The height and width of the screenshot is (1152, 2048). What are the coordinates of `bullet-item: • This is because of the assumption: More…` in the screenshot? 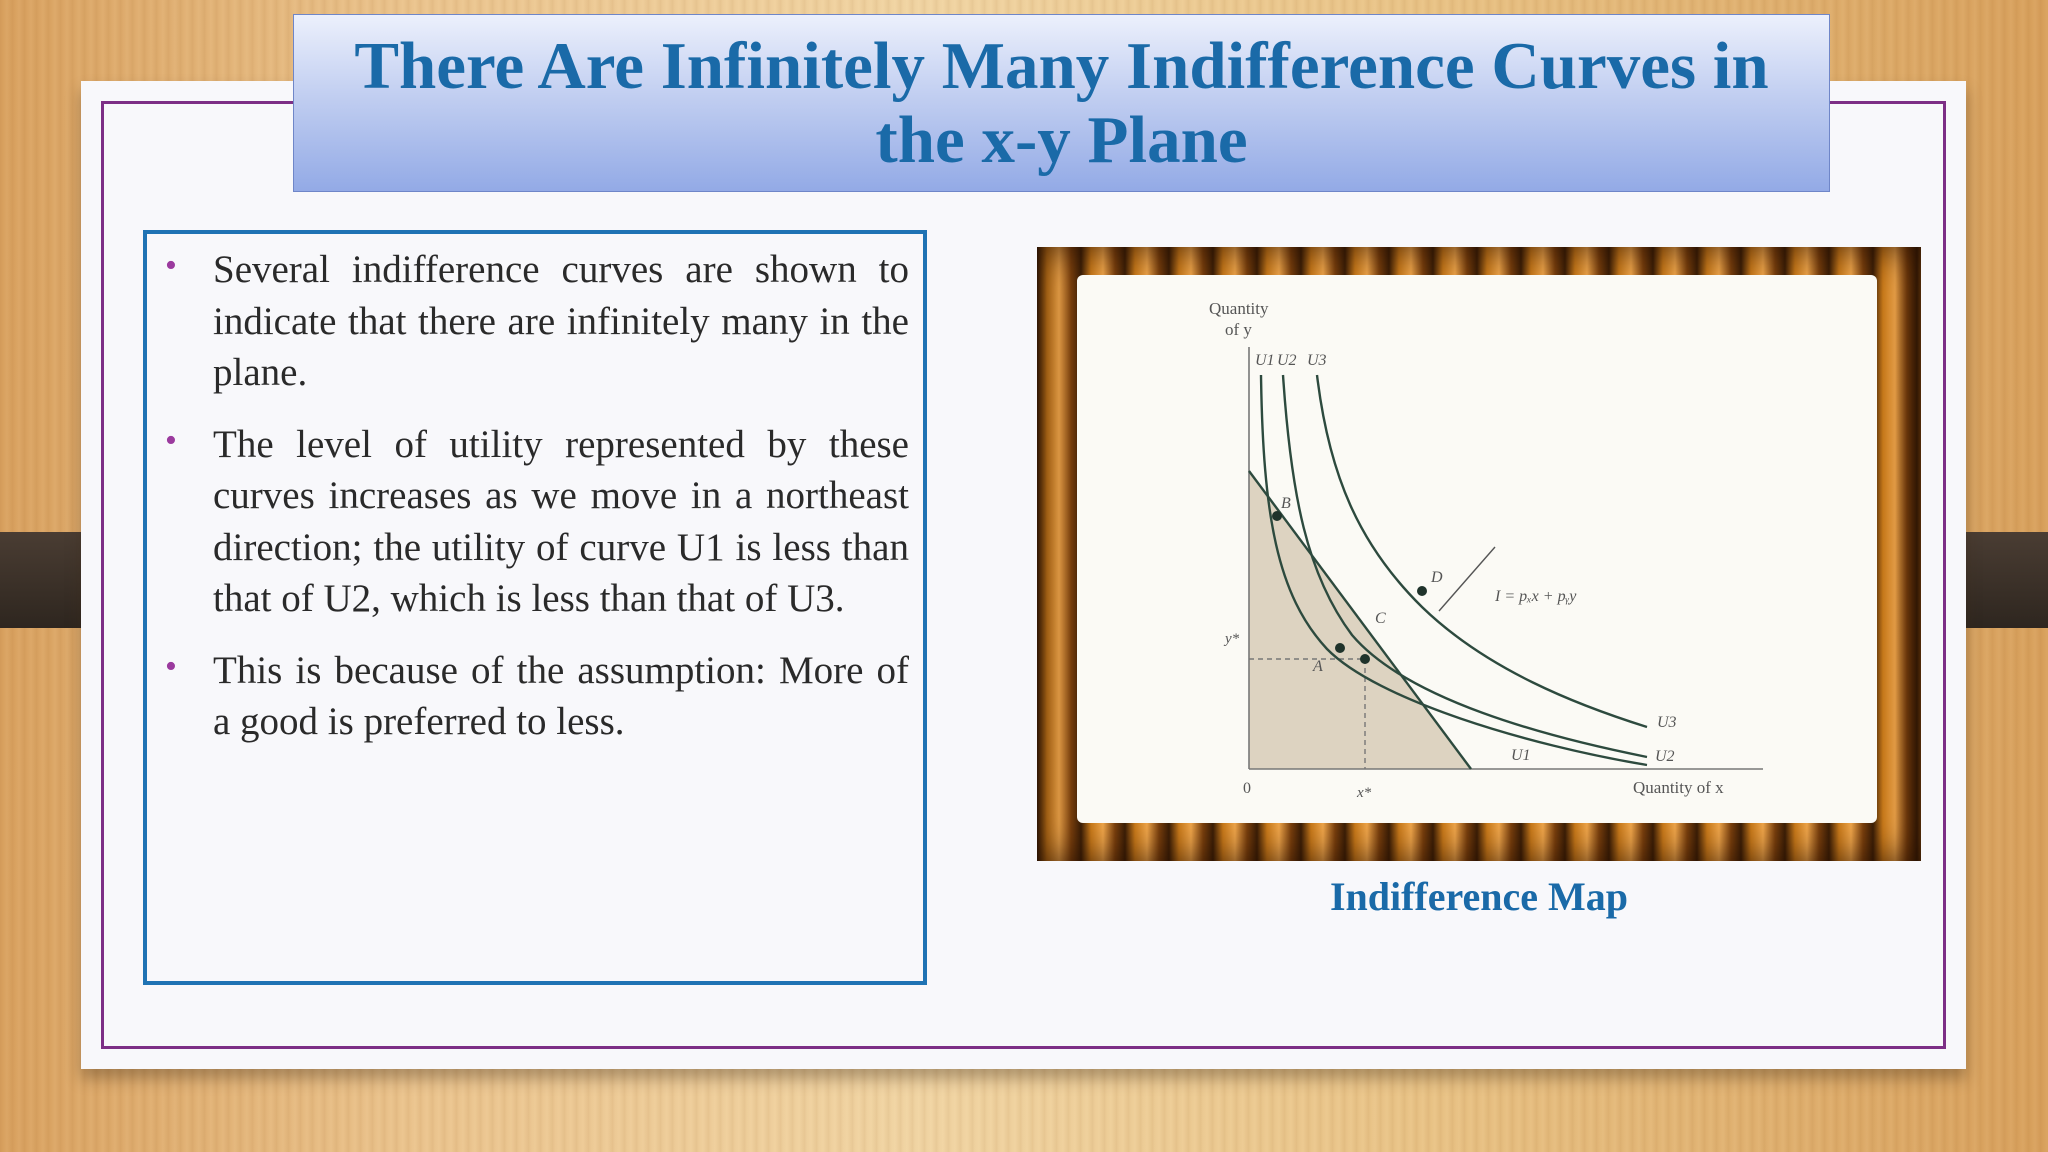 It's located at (536, 696).